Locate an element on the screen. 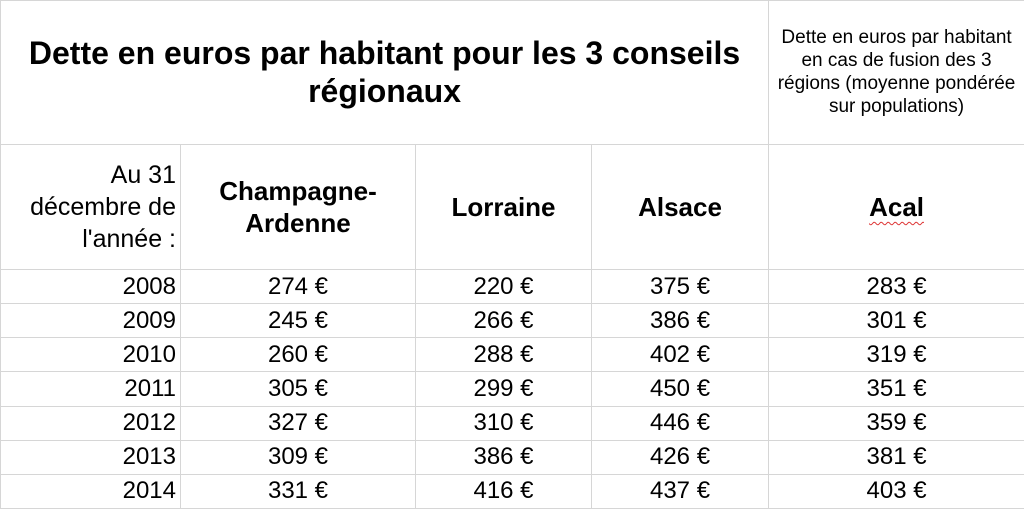 This screenshot has height=509, width=1024. alsace-cell: 437 € is located at coordinates (680, 491).